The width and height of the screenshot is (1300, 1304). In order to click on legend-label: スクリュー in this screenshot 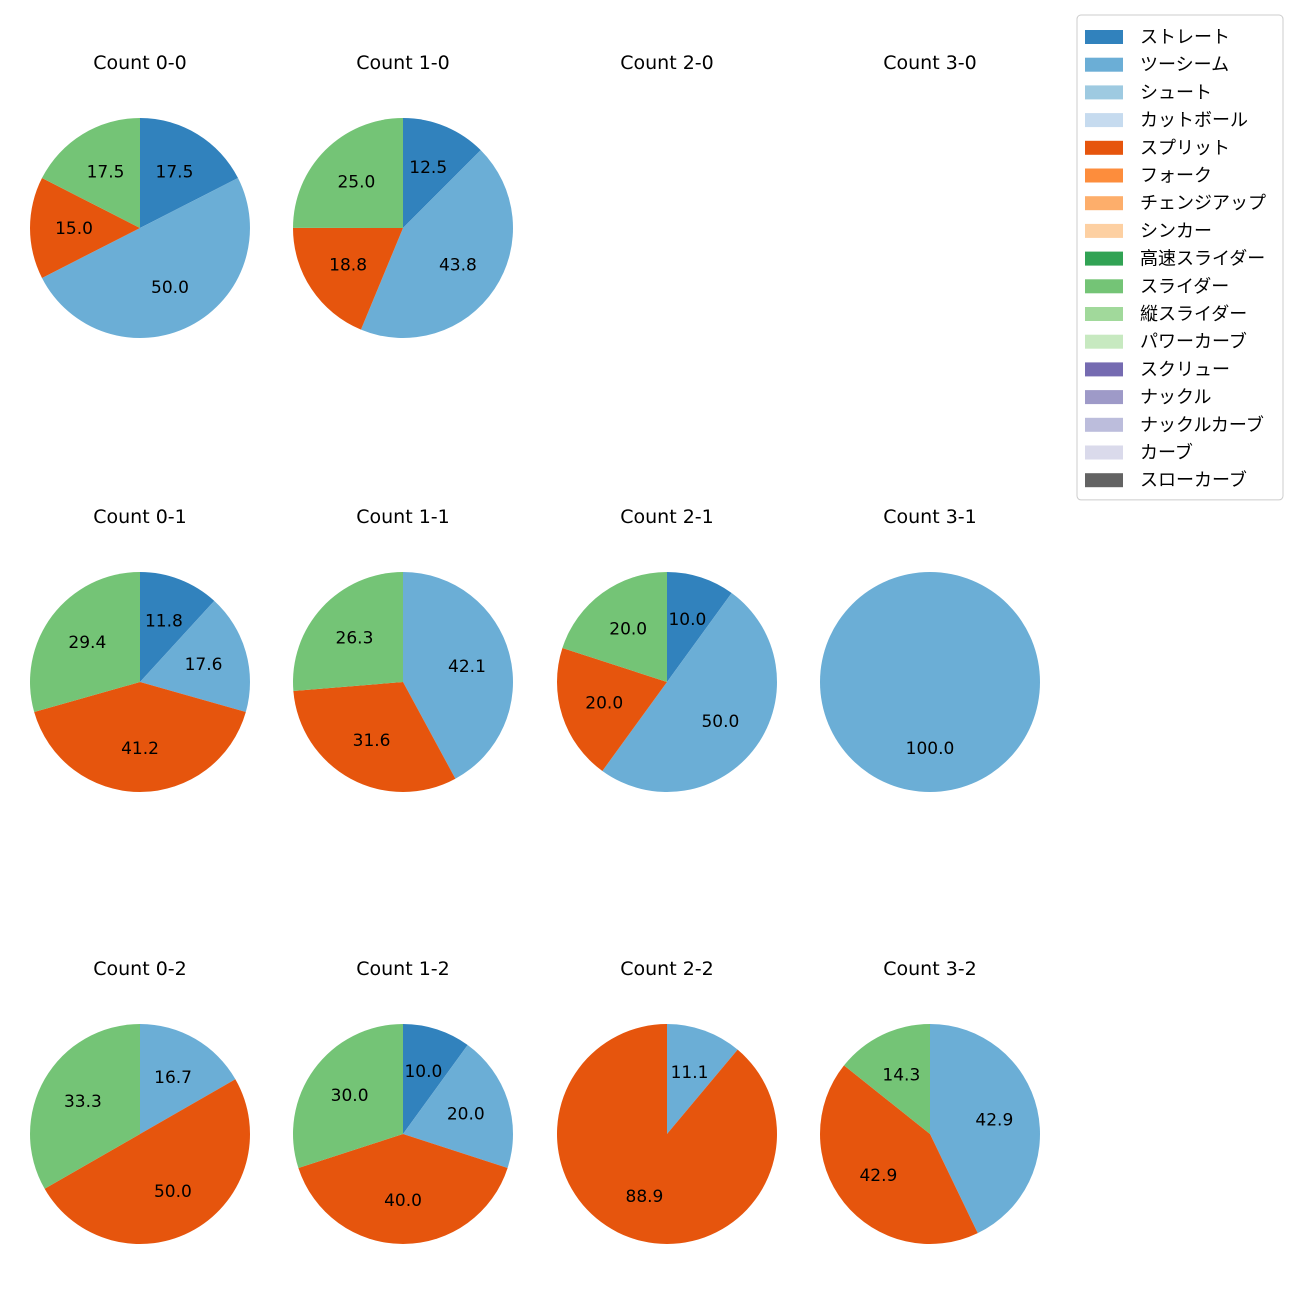, I will do `click(1185, 369)`.